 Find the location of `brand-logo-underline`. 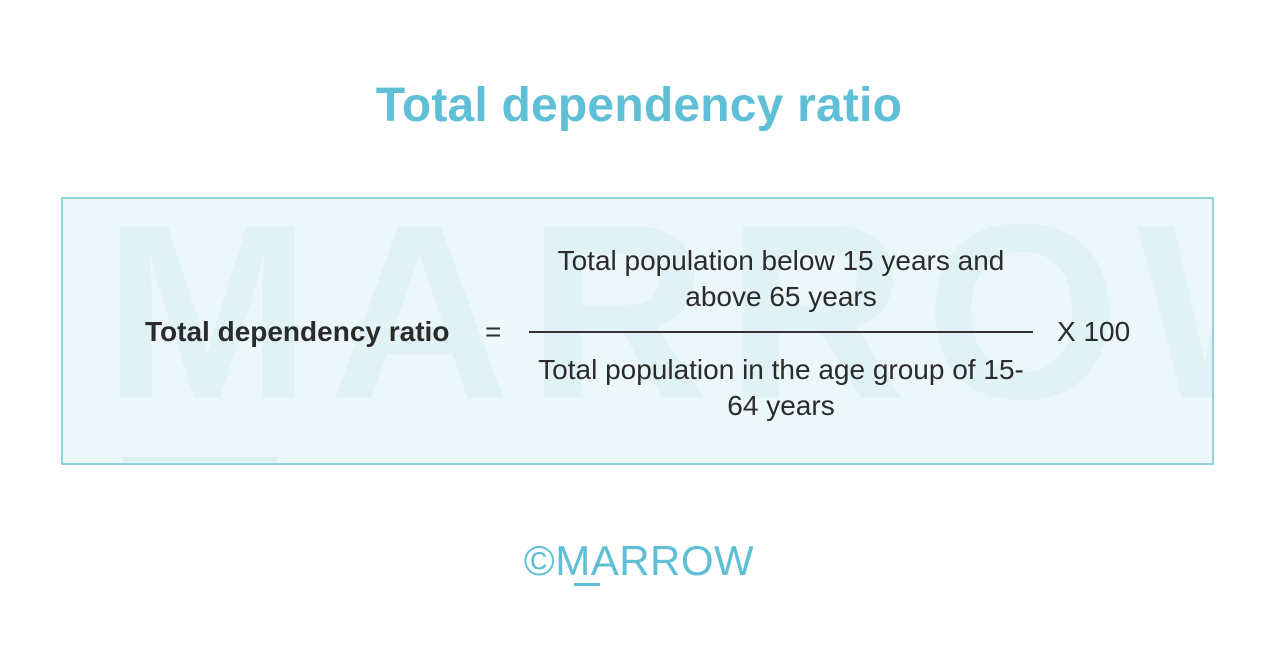

brand-logo-underline is located at coordinates (587, 584).